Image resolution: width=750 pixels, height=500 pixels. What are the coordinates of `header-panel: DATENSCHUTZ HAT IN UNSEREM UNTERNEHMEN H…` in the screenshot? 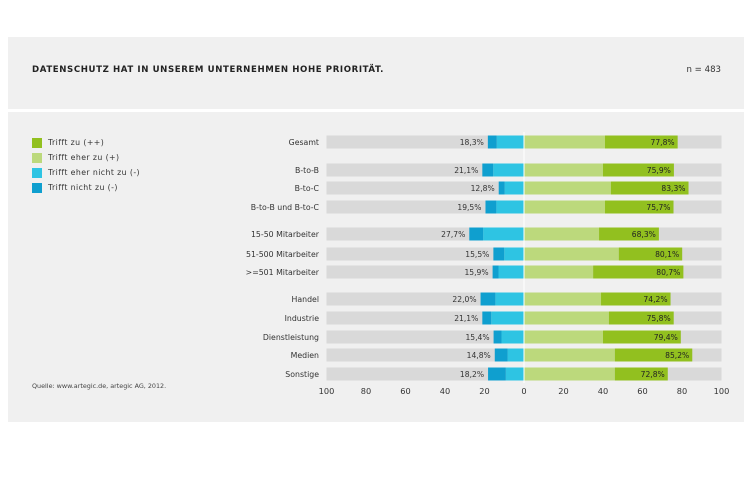 It's located at (376, 73).